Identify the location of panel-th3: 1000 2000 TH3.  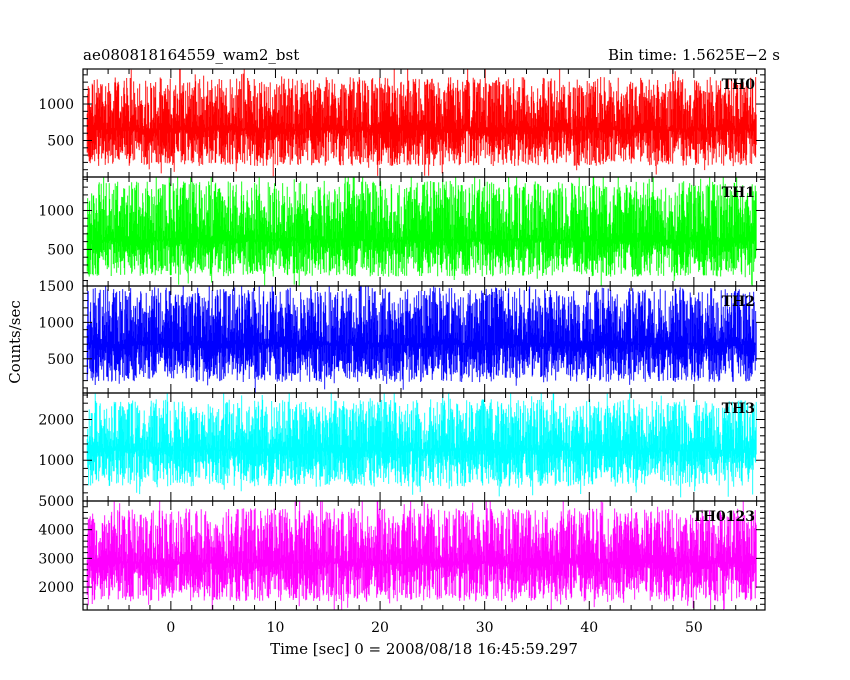
(402, 447).